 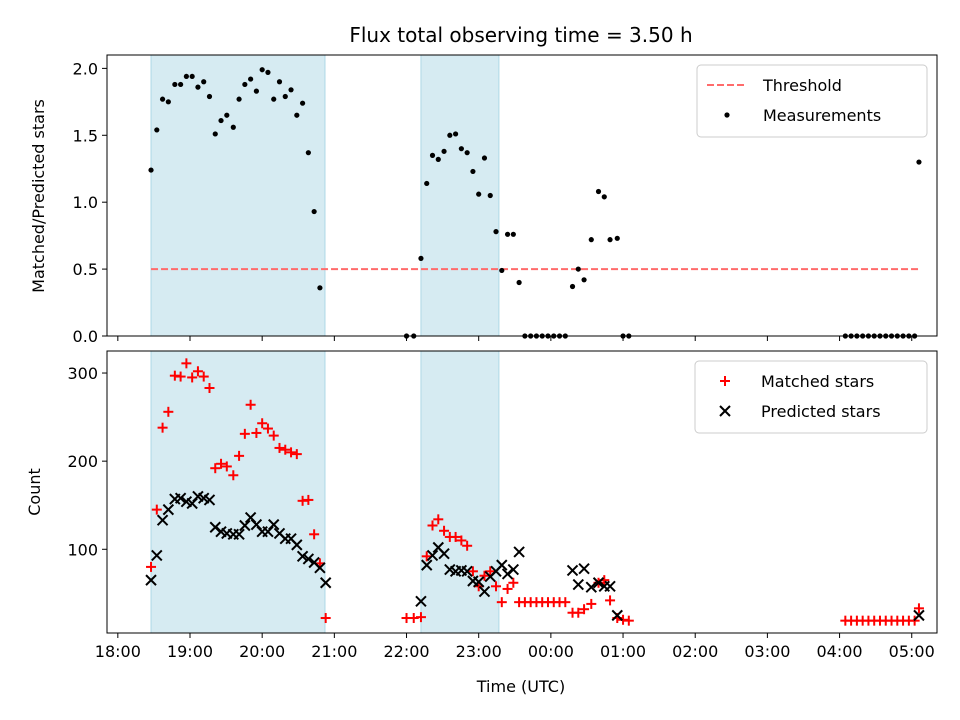 I want to click on legend-box, so click(x=812, y=101).